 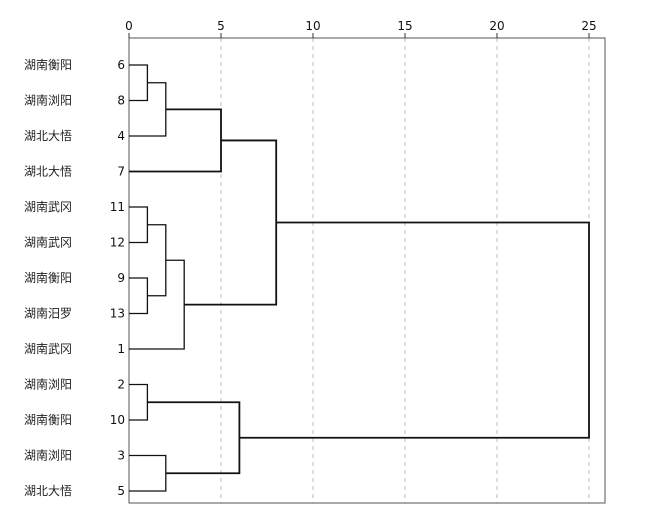 What do you see at coordinates (139, 402) in the screenshot?
I see `link-I` at bounding box center [139, 402].